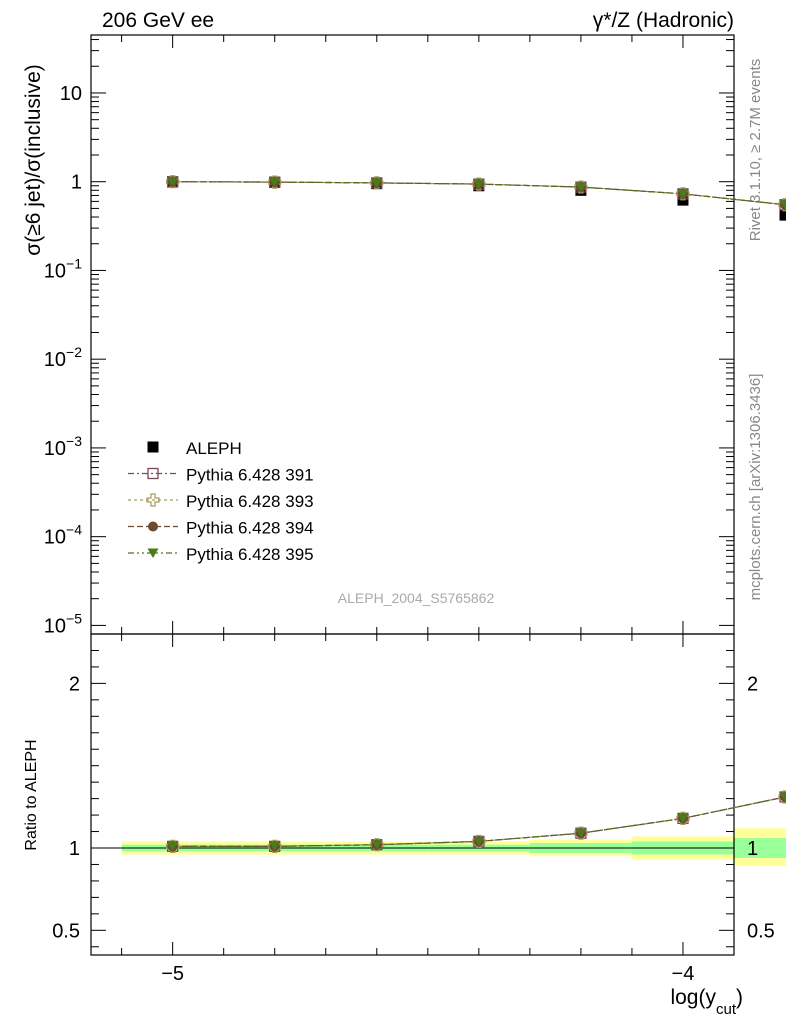 The image size is (786, 1024). What do you see at coordinates (63, 535) in the screenshot?
I see `main-y-tick-label: 10⁻⁴` at bounding box center [63, 535].